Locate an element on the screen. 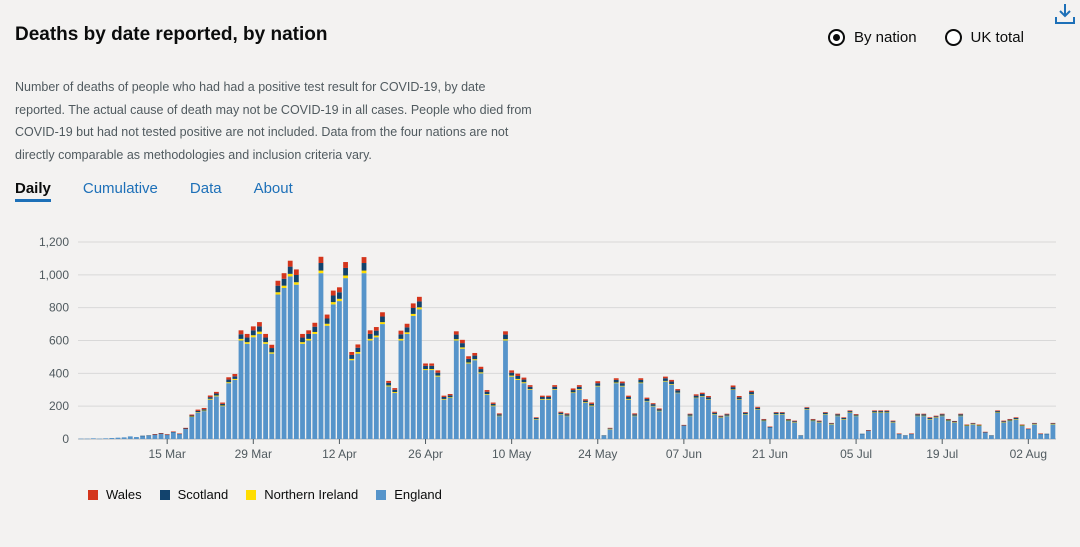 The height and width of the screenshot is (547, 1080). tab-data: Data is located at coordinates (205, 188).